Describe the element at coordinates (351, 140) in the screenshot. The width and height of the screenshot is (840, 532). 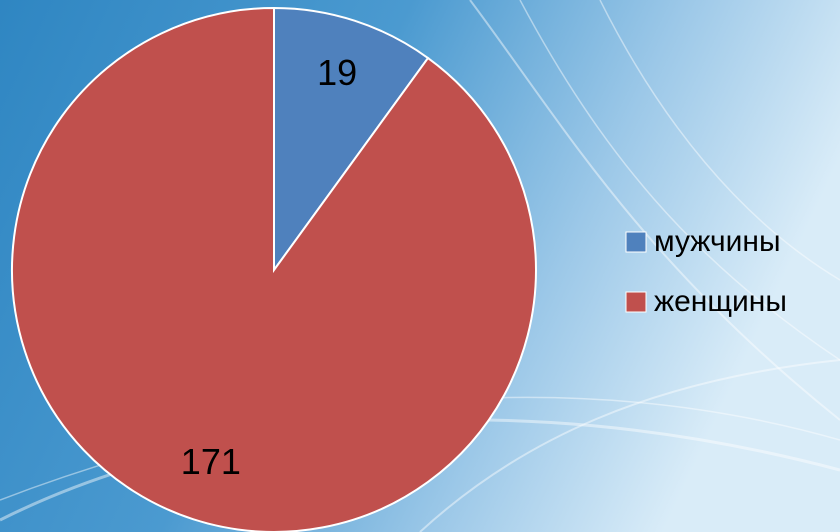
I see `pie-slice` at that location.